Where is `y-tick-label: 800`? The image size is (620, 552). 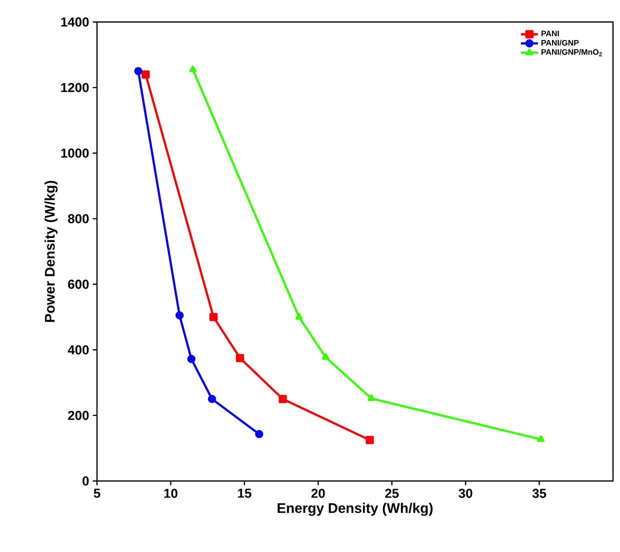 y-tick-label: 800 is located at coordinates (78, 219).